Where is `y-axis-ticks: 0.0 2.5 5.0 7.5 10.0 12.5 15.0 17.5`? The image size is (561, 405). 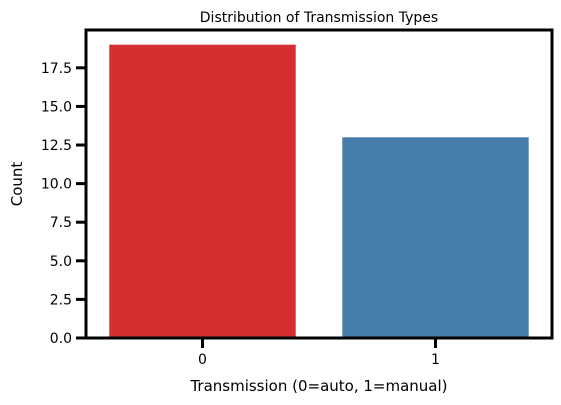
y-axis-ticks: 0.0 2.5 5.0 7.5 10.0 12.5 15.0 17.5 is located at coordinates (63, 204).